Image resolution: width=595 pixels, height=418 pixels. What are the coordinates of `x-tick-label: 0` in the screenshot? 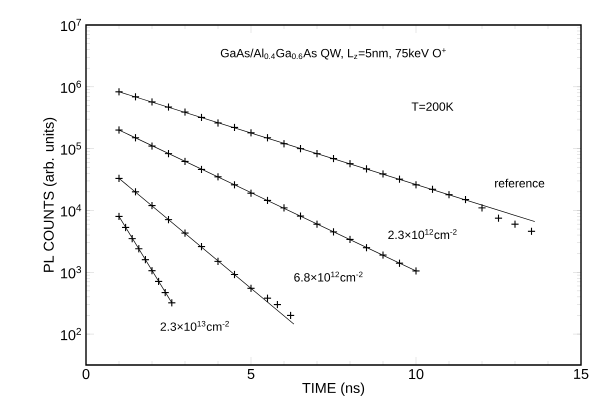 It's located at (86, 374).